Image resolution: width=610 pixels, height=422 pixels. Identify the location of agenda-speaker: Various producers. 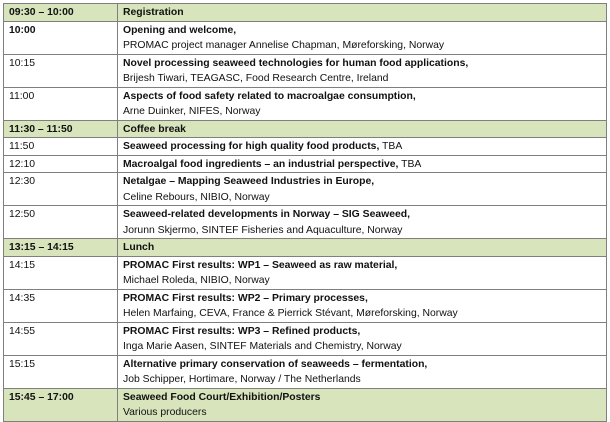
(165, 412).